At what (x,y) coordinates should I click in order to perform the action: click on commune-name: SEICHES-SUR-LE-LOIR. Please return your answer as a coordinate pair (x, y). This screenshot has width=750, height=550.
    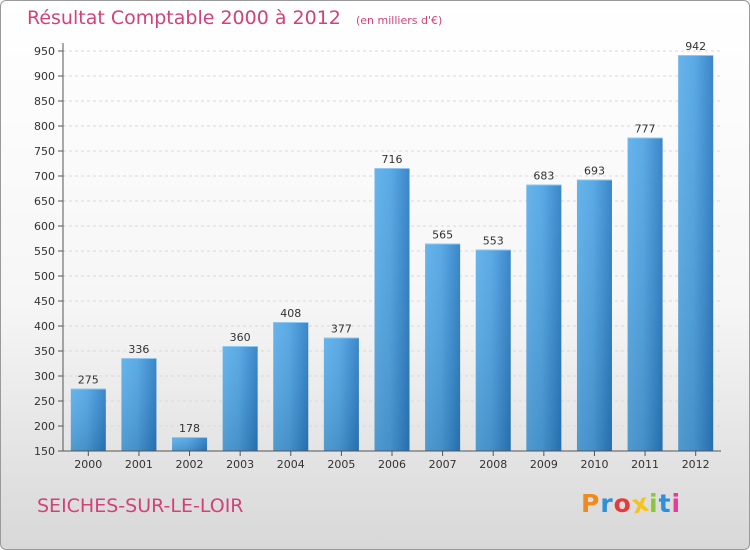
    Looking at the image, I should click on (140, 506).